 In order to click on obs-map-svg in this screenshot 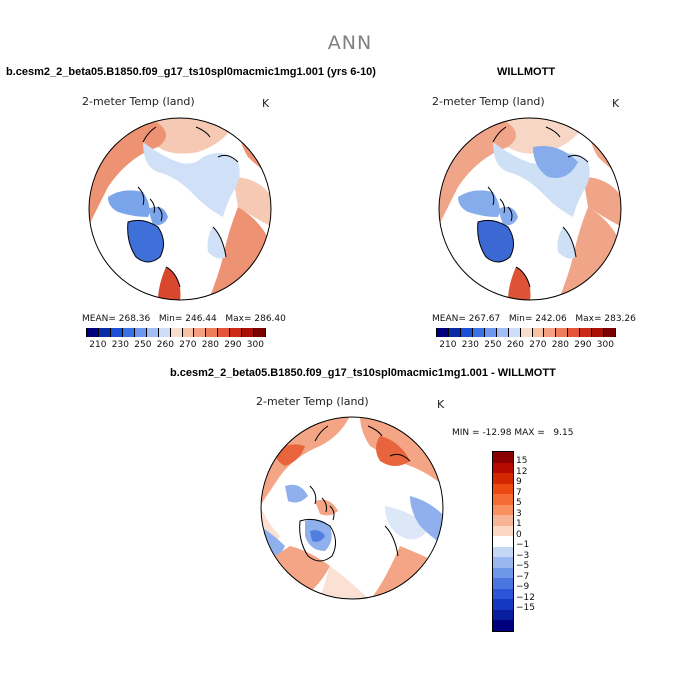, I will do `click(530, 209)`.